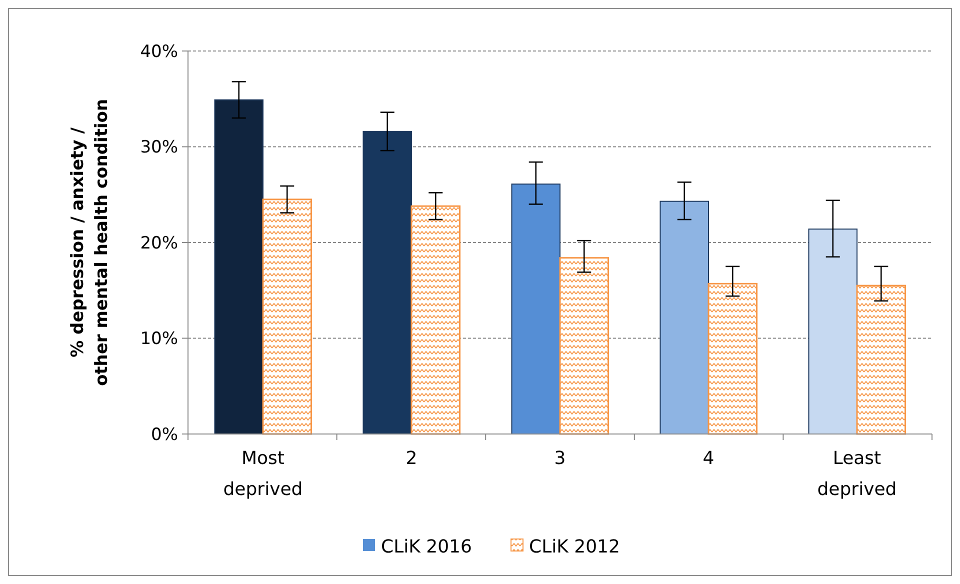 The width and height of the screenshot is (960, 584). What do you see at coordinates (412, 458) in the screenshot?
I see `x-tick-label: 2` at bounding box center [412, 458].